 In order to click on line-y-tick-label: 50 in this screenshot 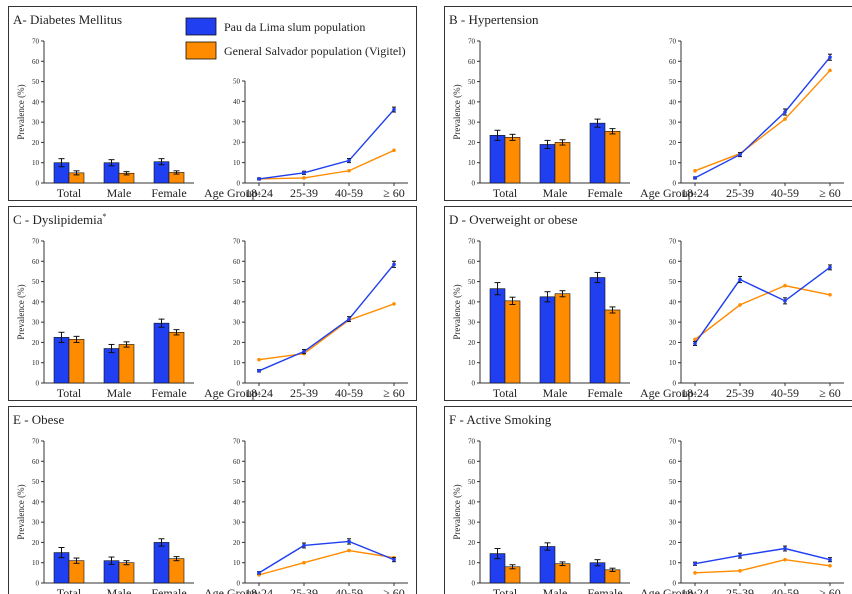, I will do `click(237, 482)`.